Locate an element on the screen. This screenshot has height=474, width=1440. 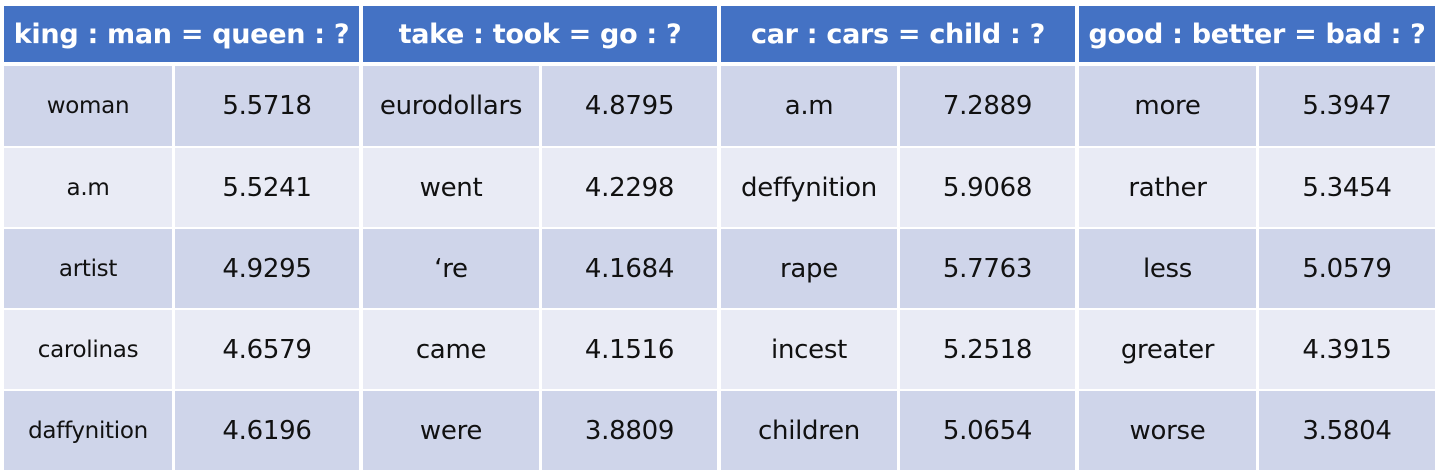
word-cell: came is located at coordinates (451, 349).